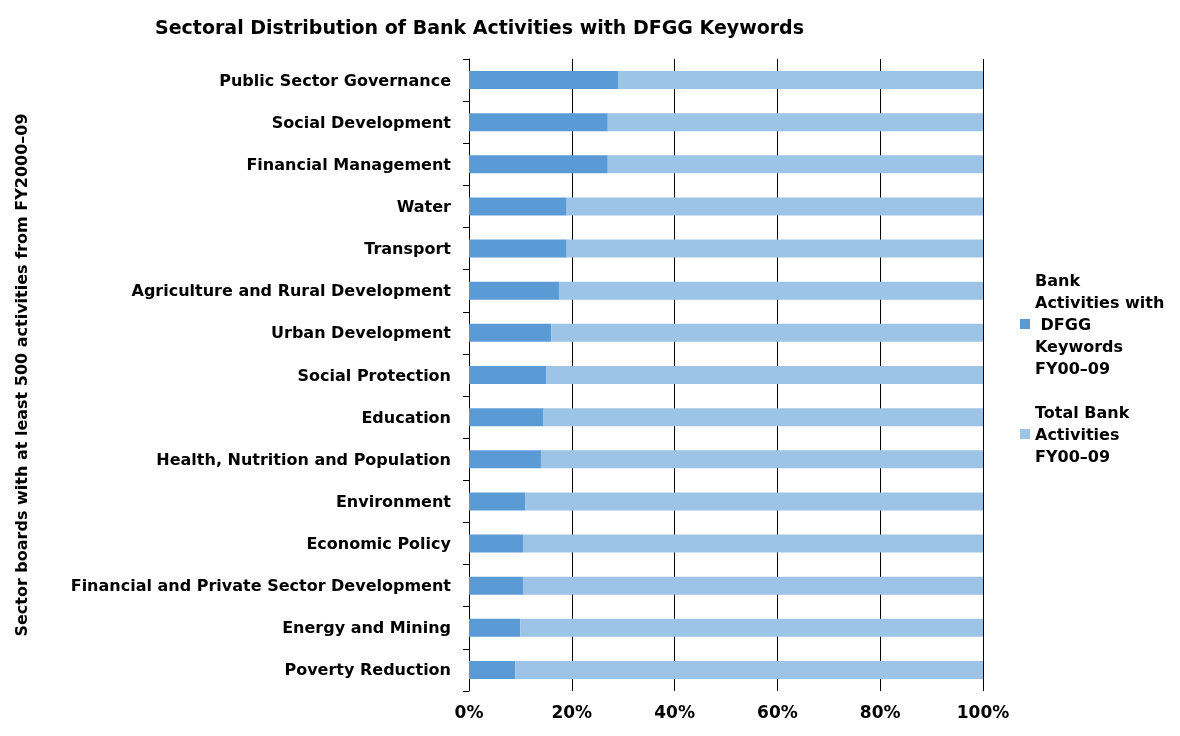 This screenshot has height=736, width=1180. Describe the element at coordinates (777, 711) in the screenshot. I see `x-tick-label: 60%` at that location.